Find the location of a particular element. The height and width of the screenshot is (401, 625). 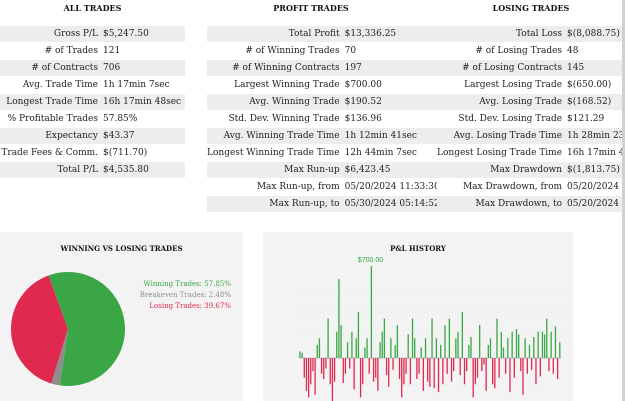

pie-slice-winning is located at coordinates (86, 329).